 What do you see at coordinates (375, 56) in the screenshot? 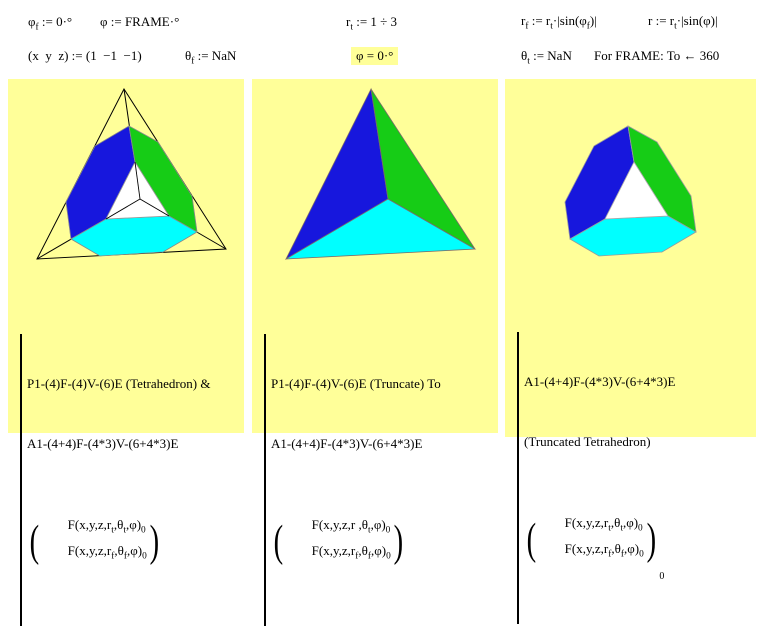
I see `formula-phi-eval-highlighted: φ = 0·°` at bounding box center [375, 56].